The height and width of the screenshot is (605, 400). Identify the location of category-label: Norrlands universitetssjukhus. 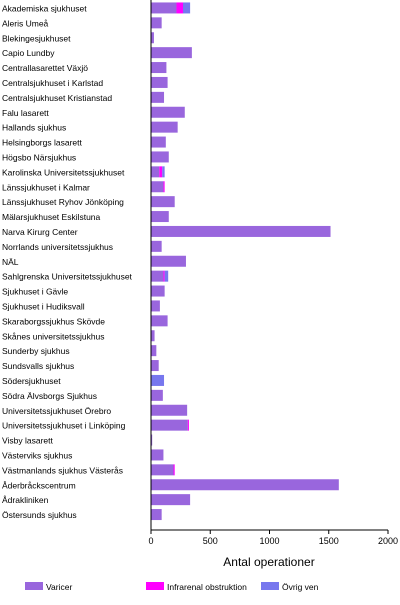
(57, 247).